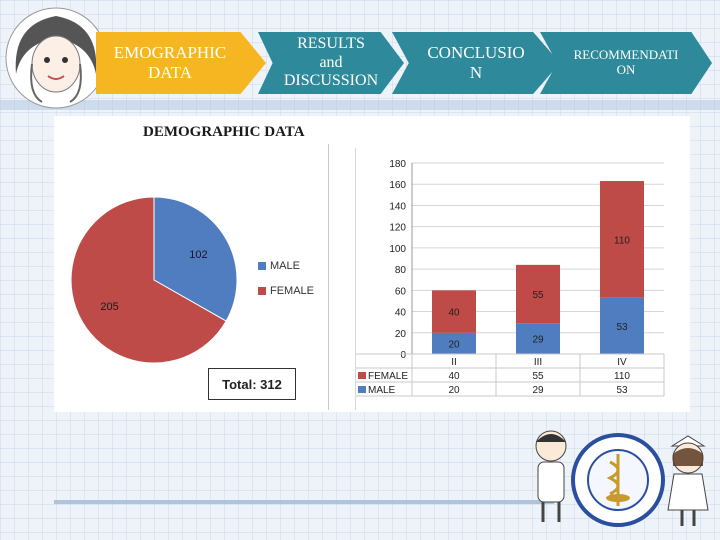  I want to click on x-tick-label: II, so click(454, 362).